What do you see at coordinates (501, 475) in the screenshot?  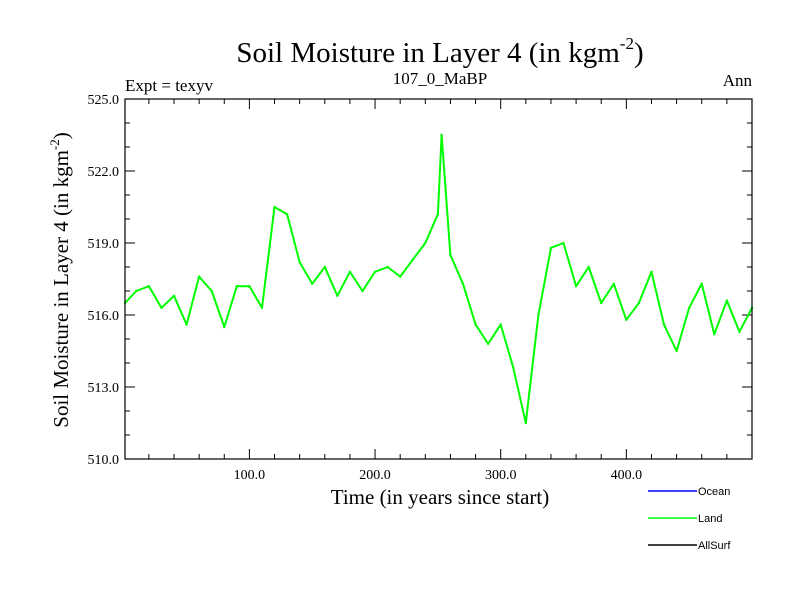 I see `x-tick-label: 300.0` at bounding box center [501, 475].